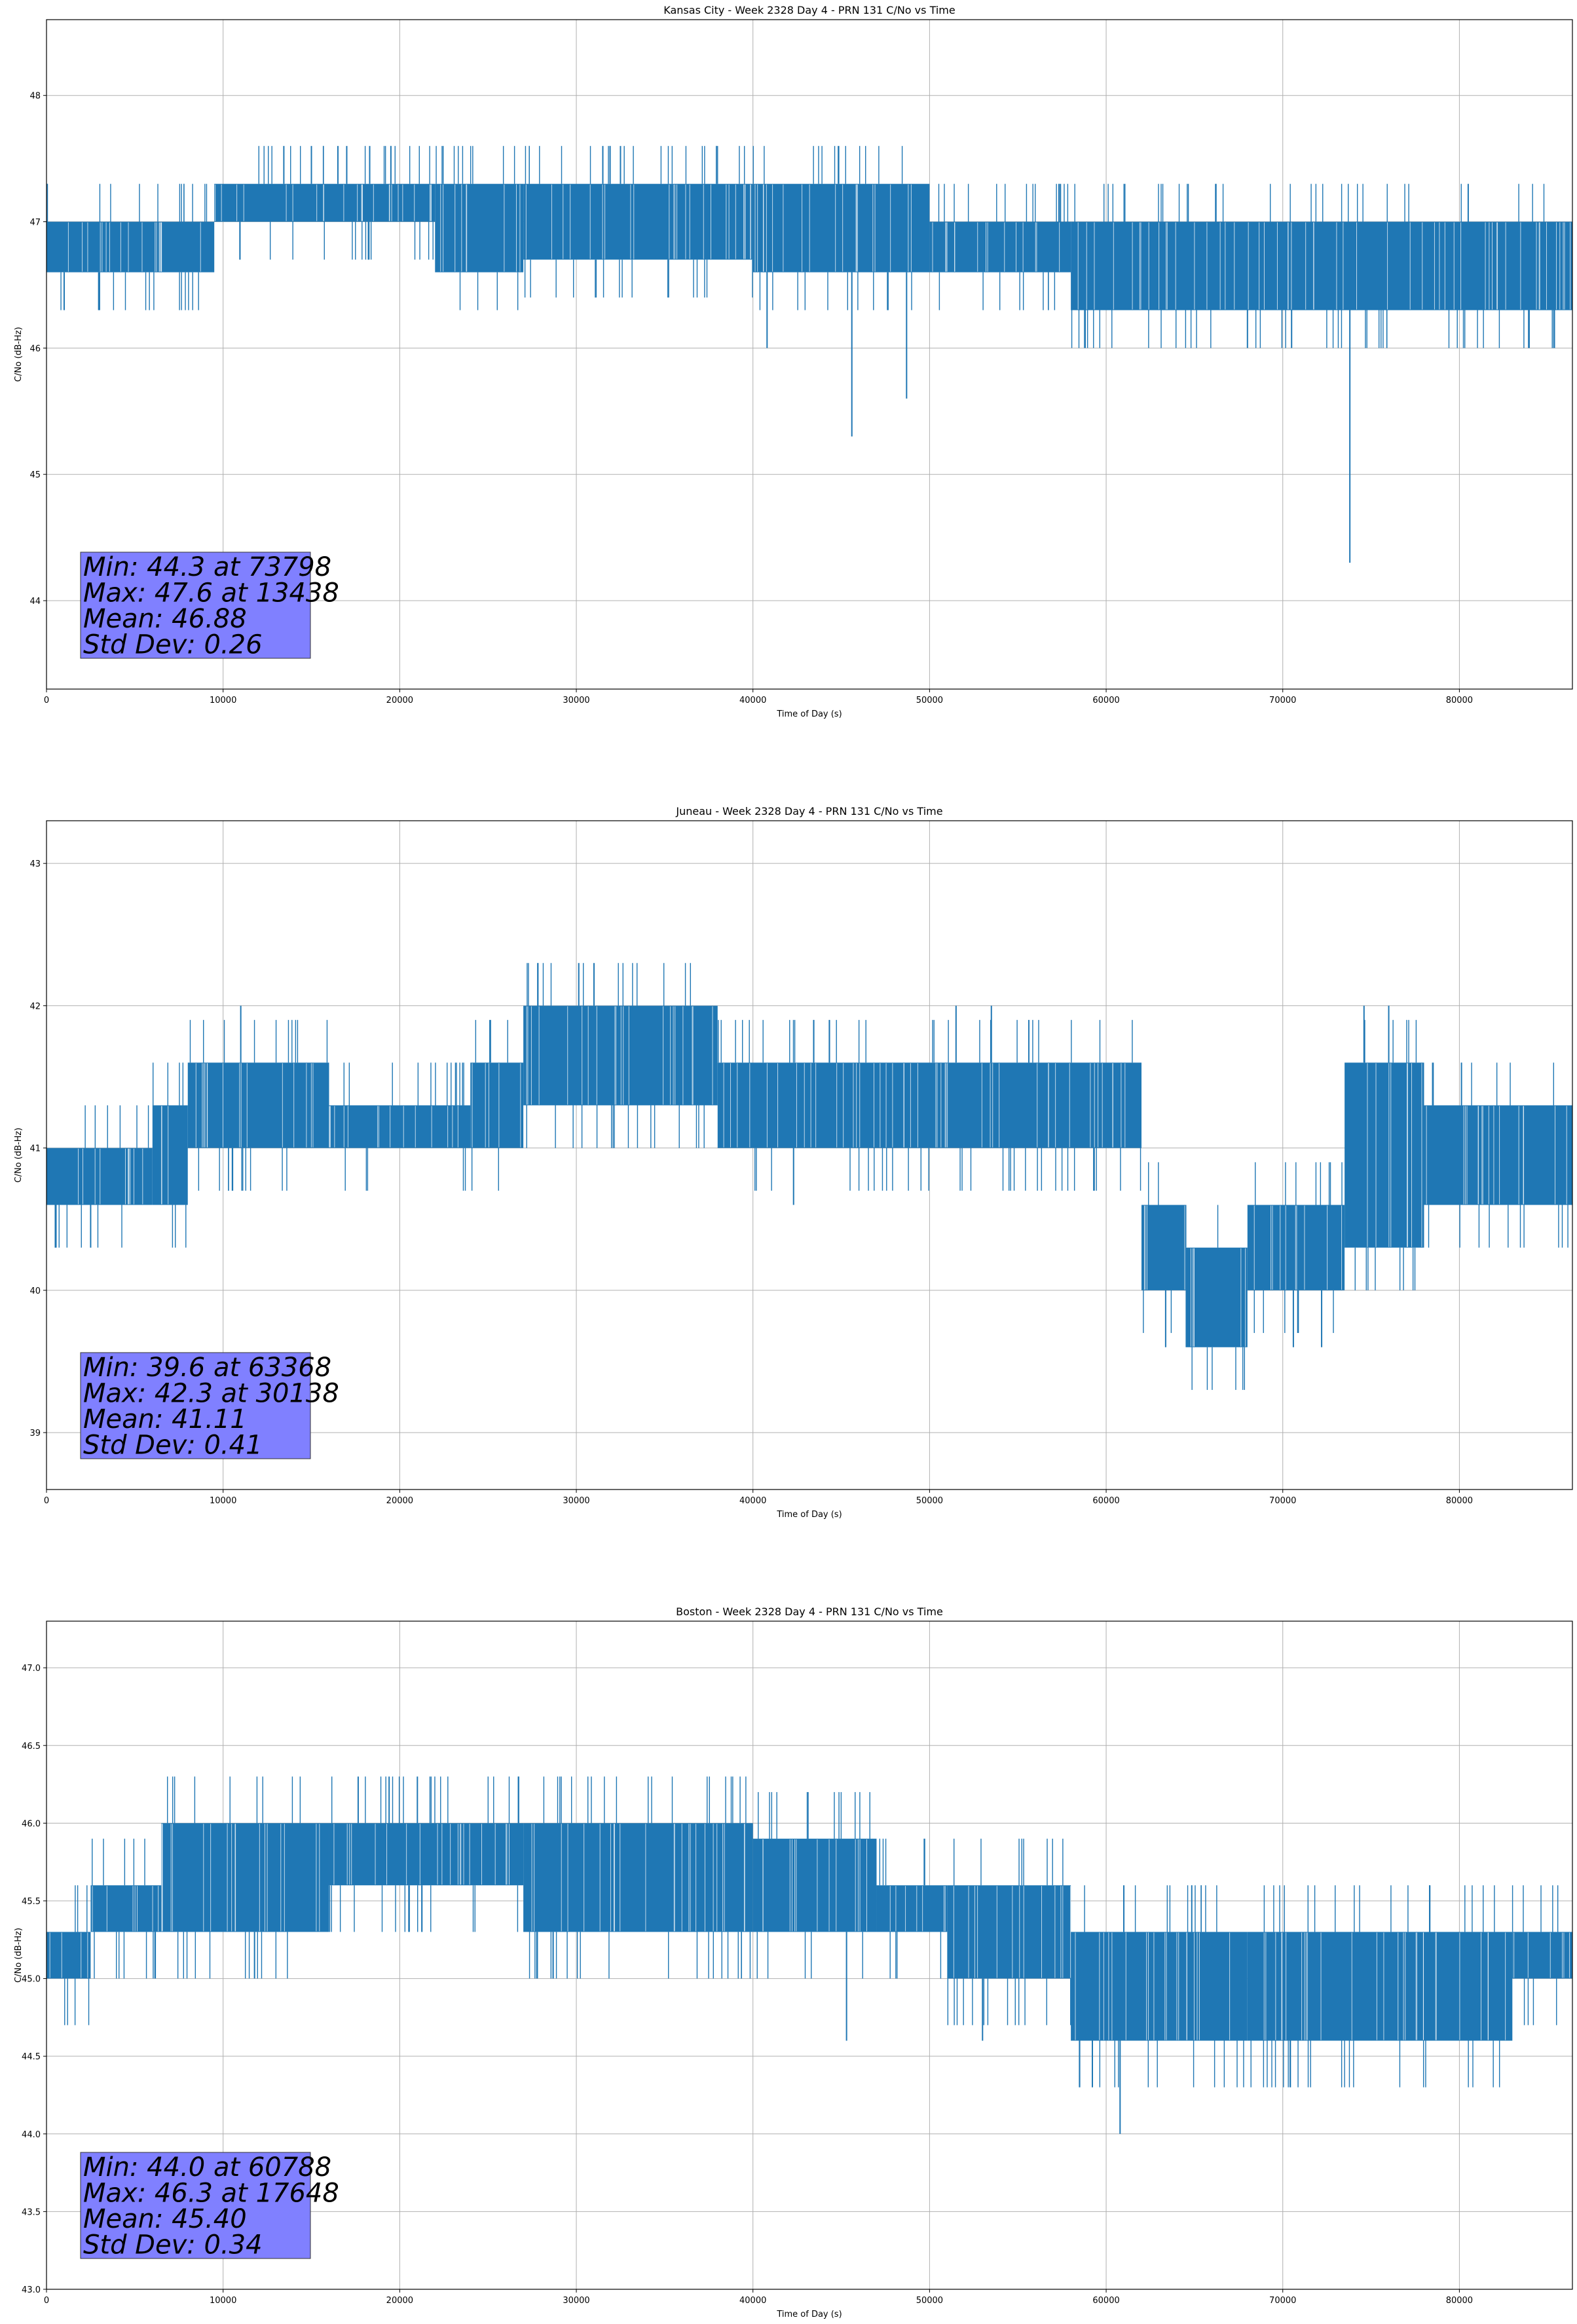 The width and height of the screenshot is (1577, 2324). I want to click on y-tick-label: 45, so click(35, 475).